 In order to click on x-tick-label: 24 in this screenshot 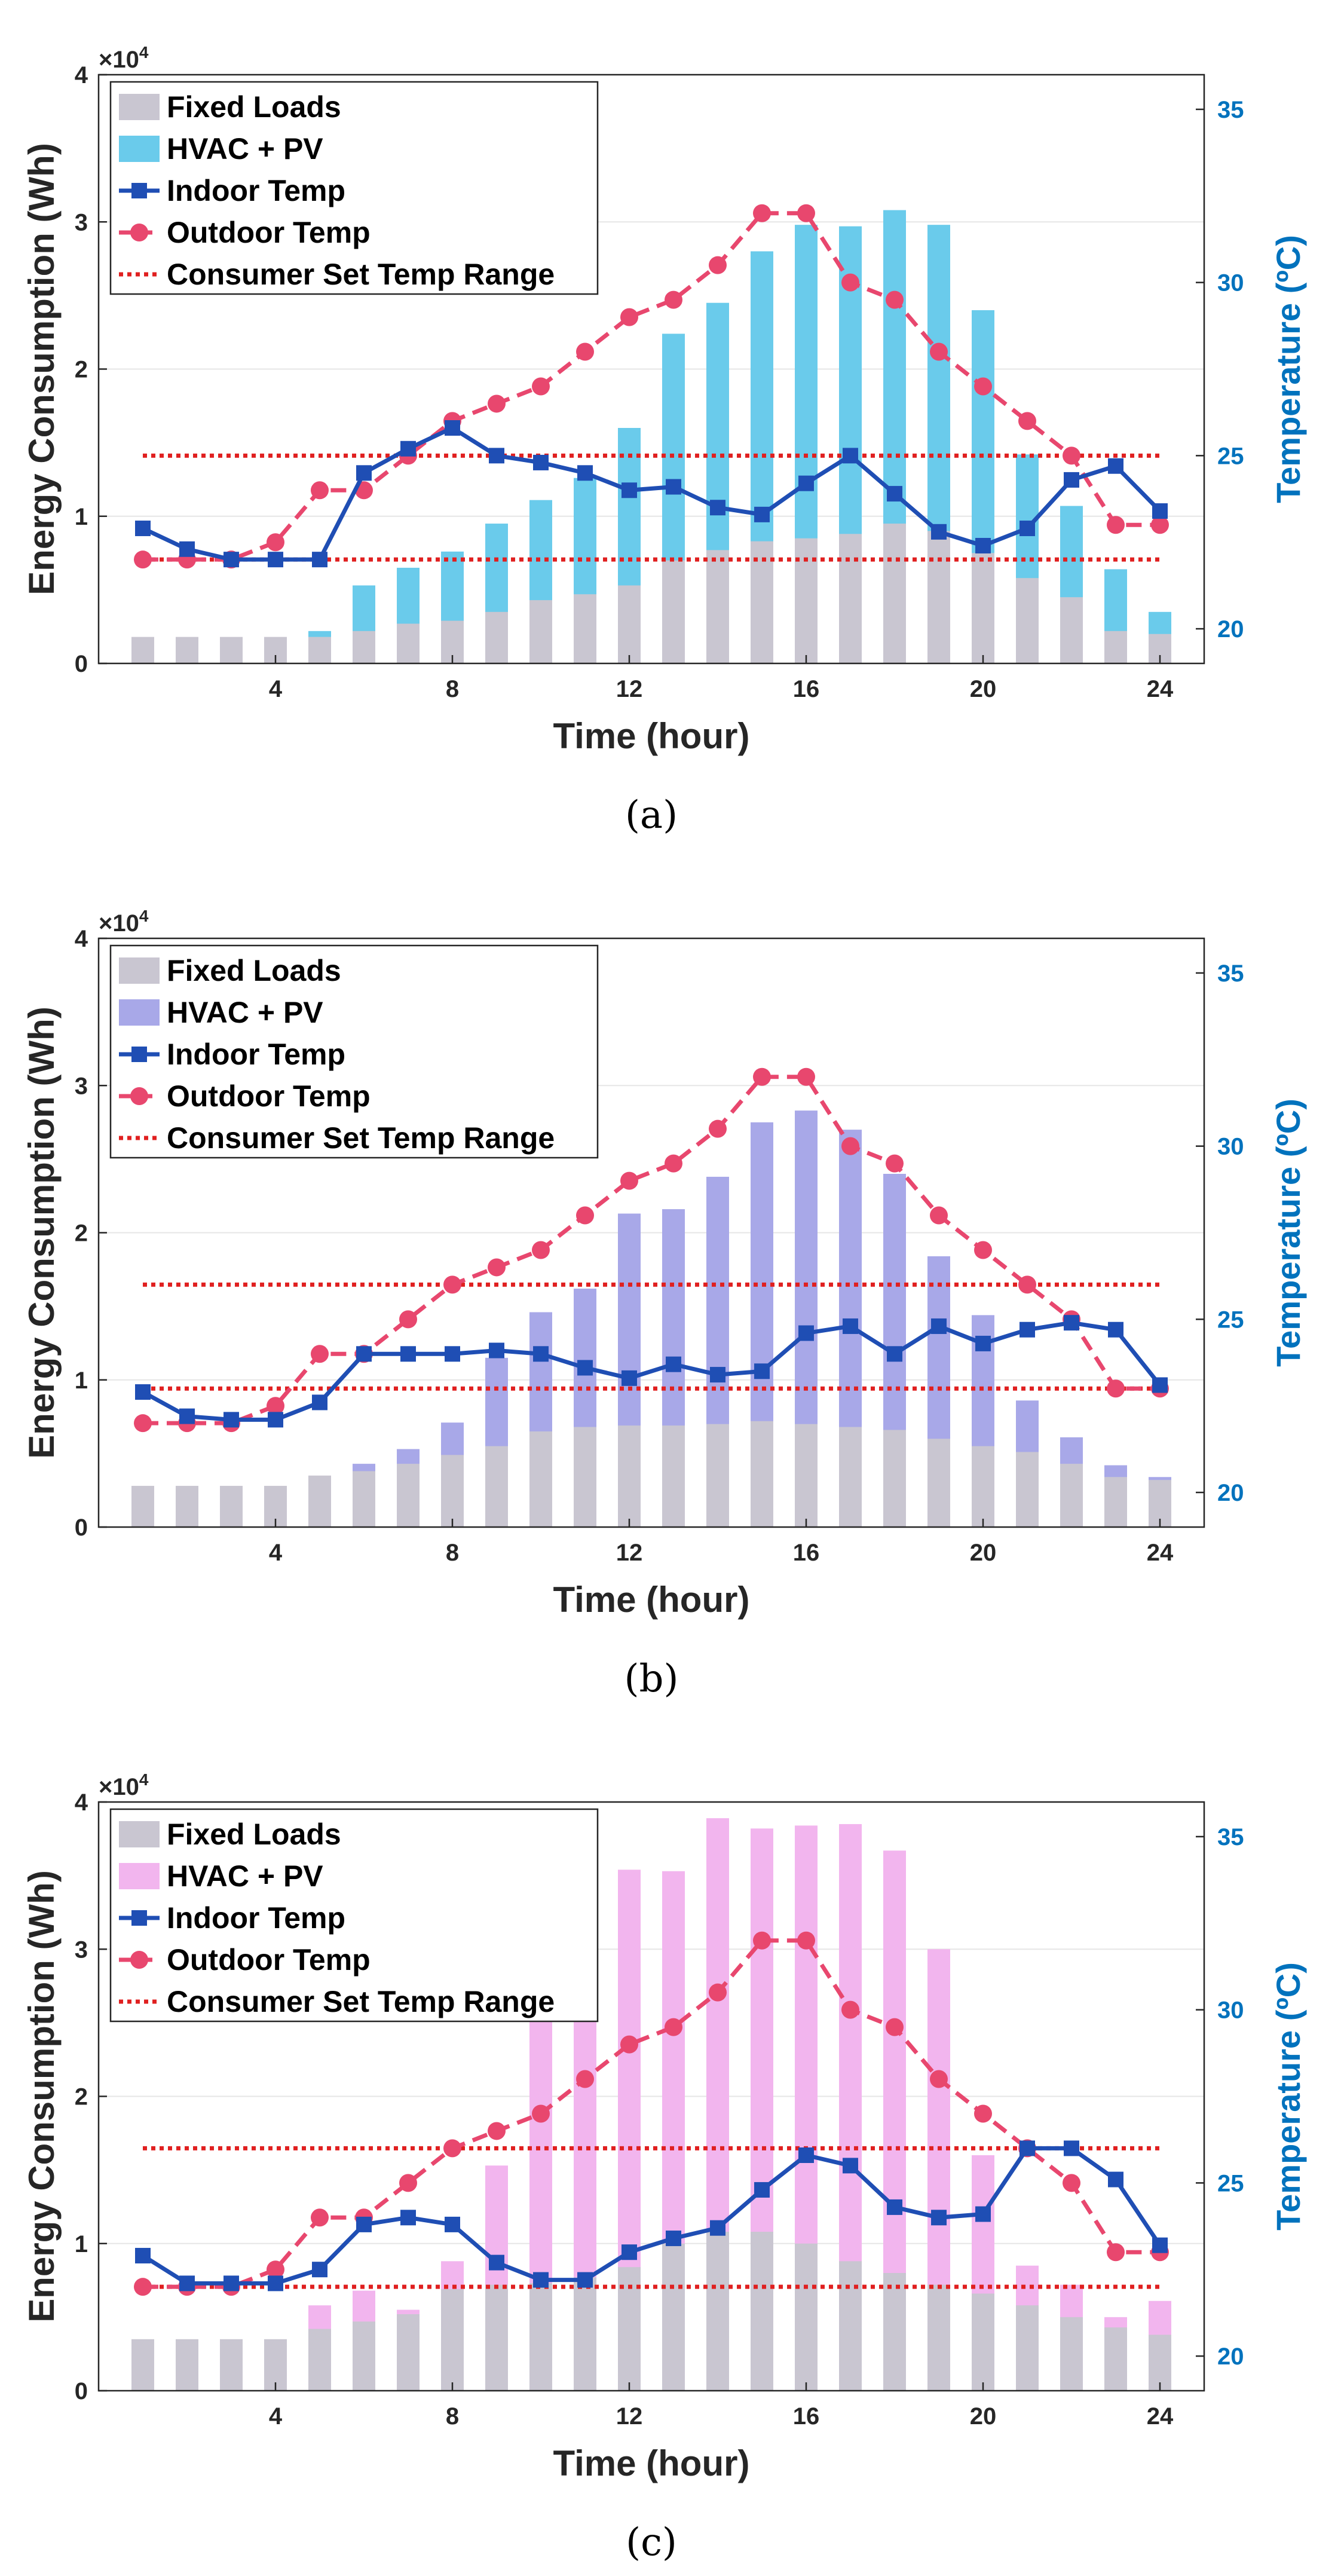, I will do `click(1160, 1553)`.